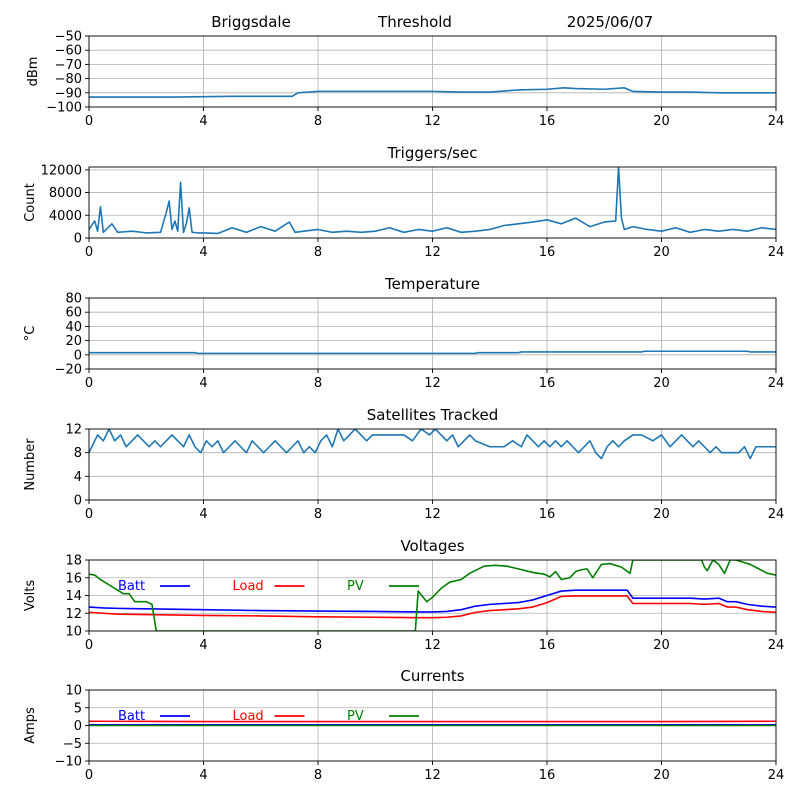  I want to click on y-tick-label: −100, so click(64, 108).